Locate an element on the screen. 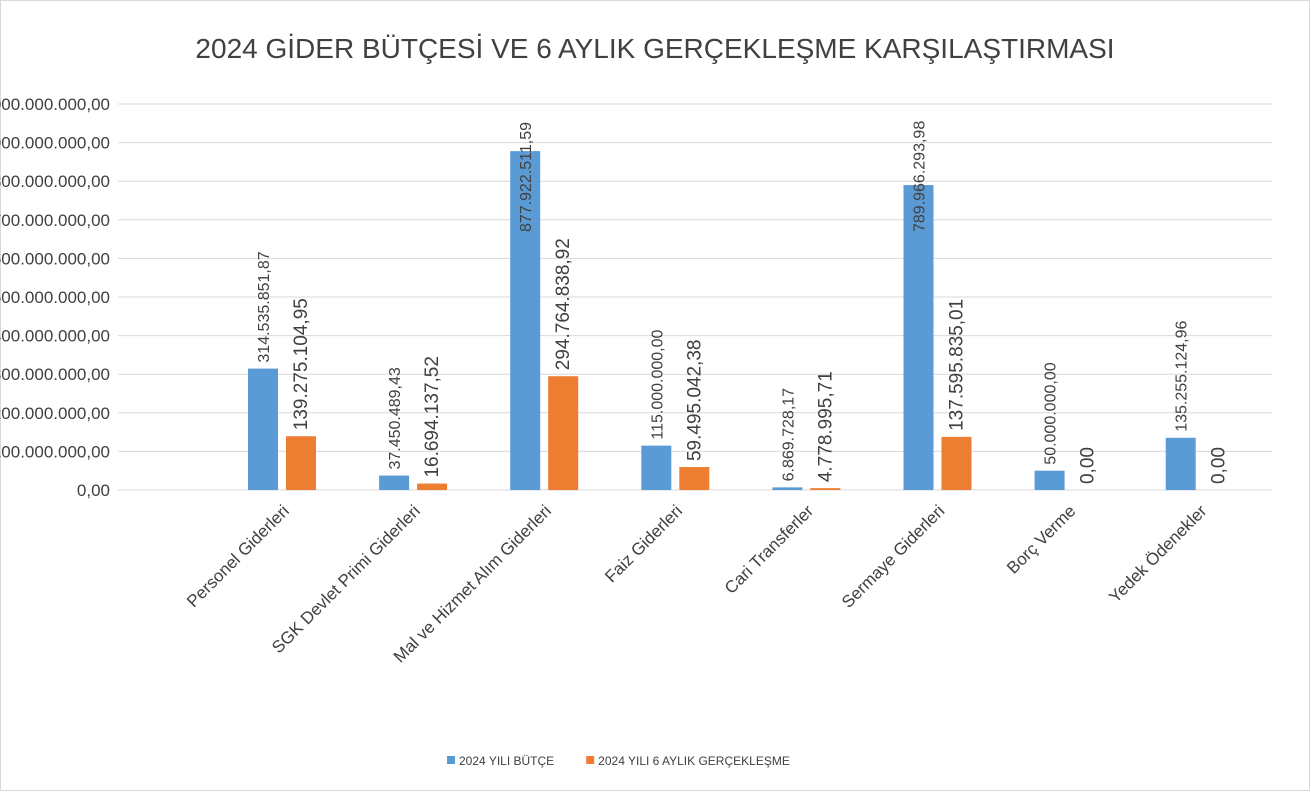  y-tick-label: 500.000.000,00 is located at coordinates (55, 297).